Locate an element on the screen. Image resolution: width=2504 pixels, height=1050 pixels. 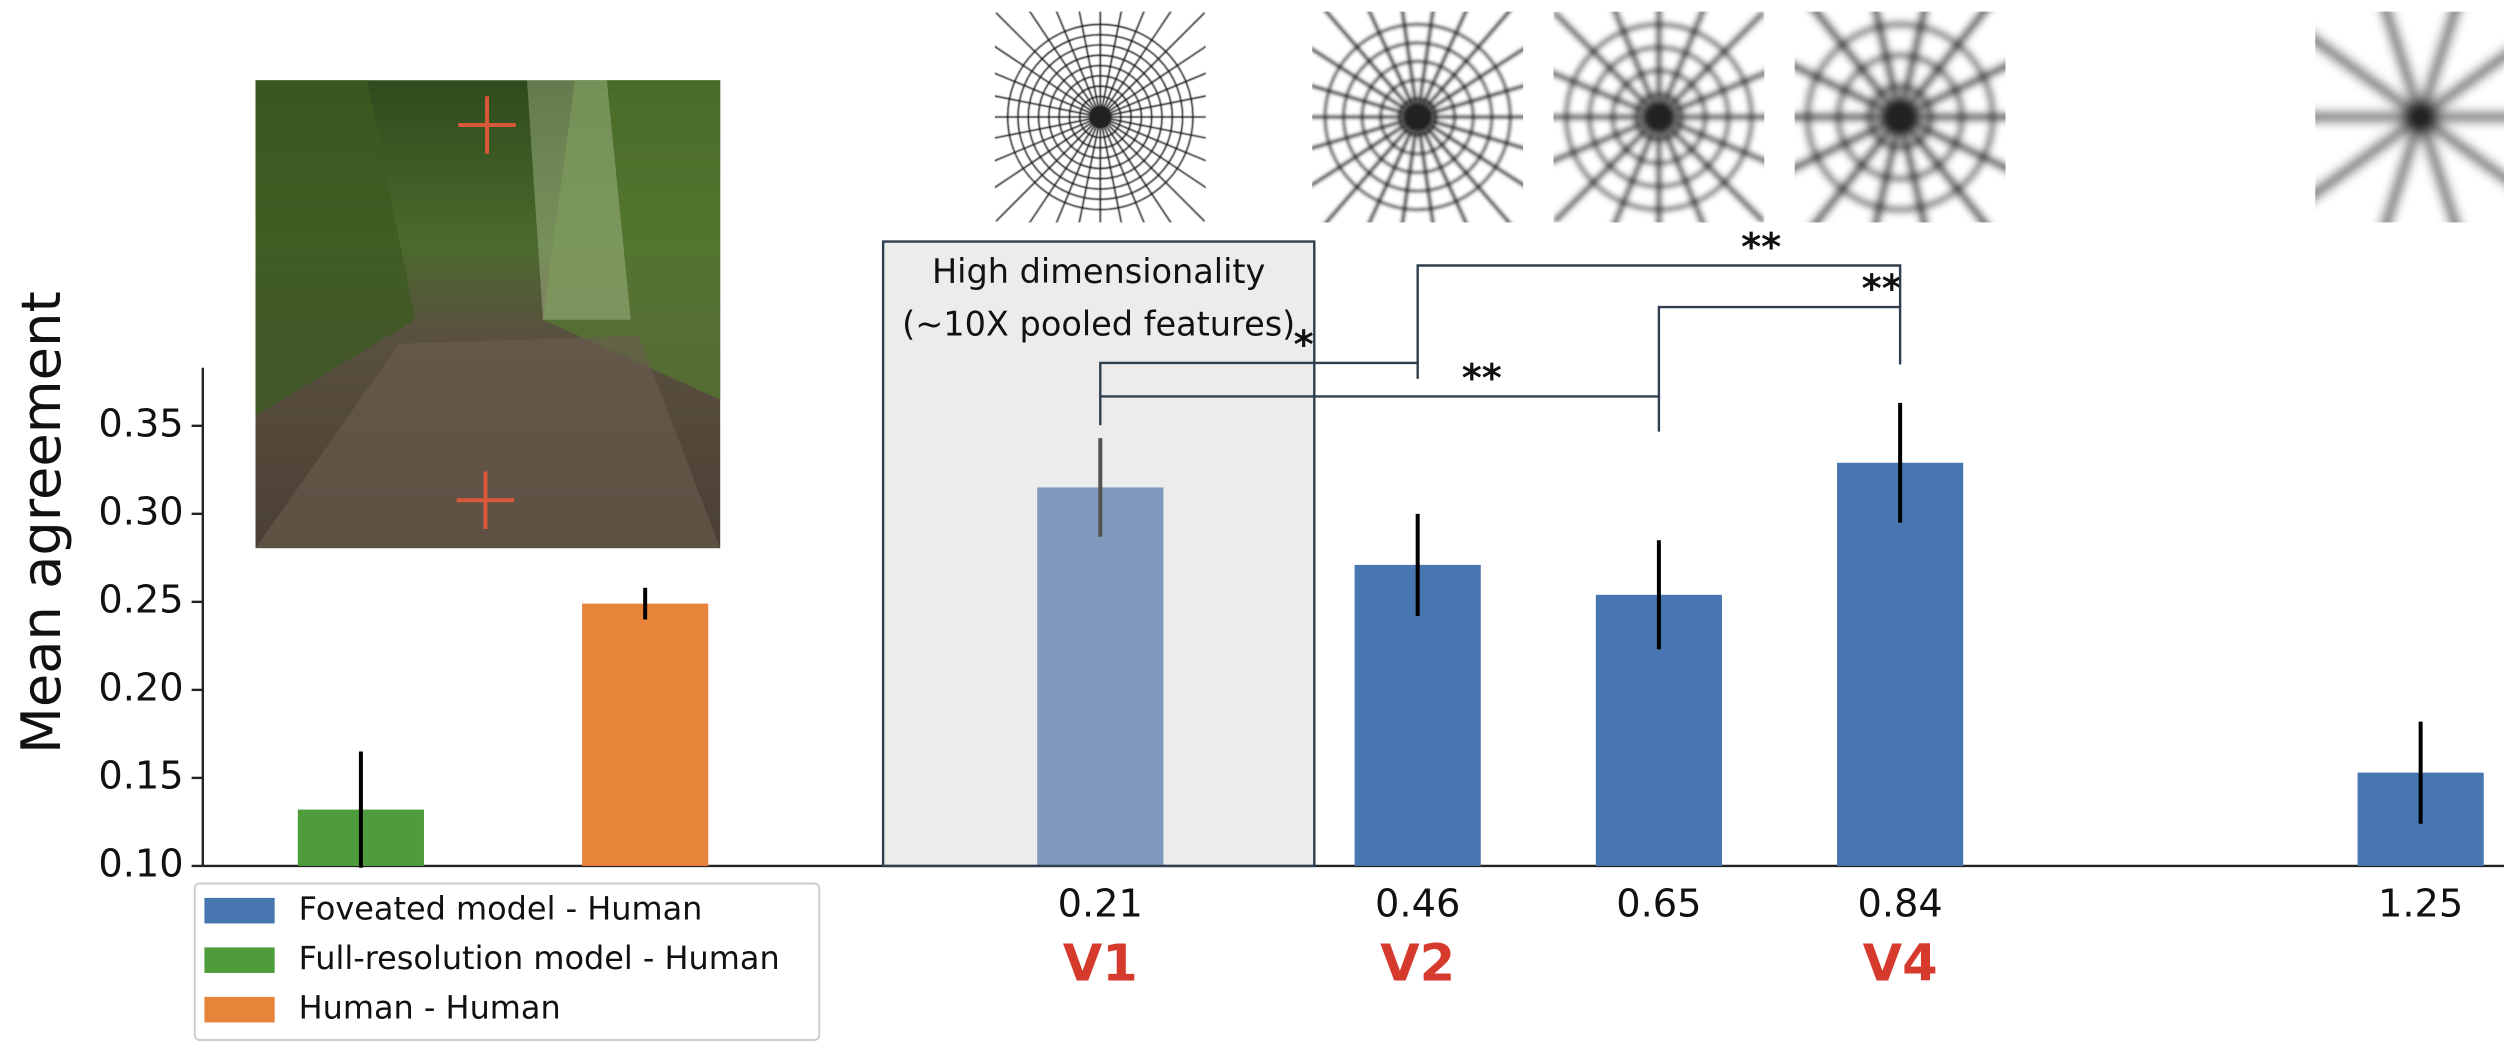
area-label: V1 is located at coordinates (1100, 964).